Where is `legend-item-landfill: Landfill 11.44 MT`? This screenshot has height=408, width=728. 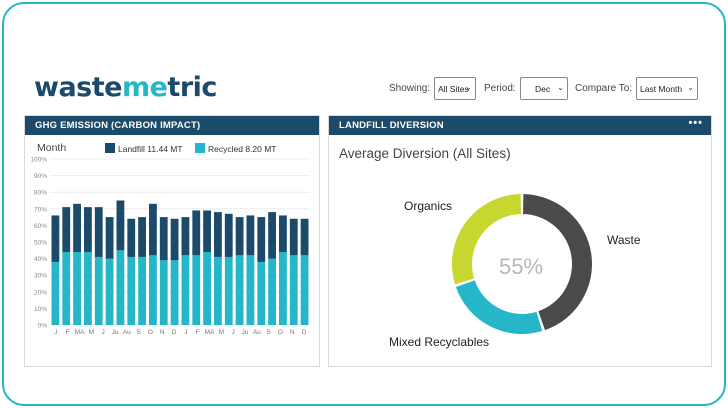 legend-item-landfill: Landfill 11.44 MT is located at coordinates (144, 148).